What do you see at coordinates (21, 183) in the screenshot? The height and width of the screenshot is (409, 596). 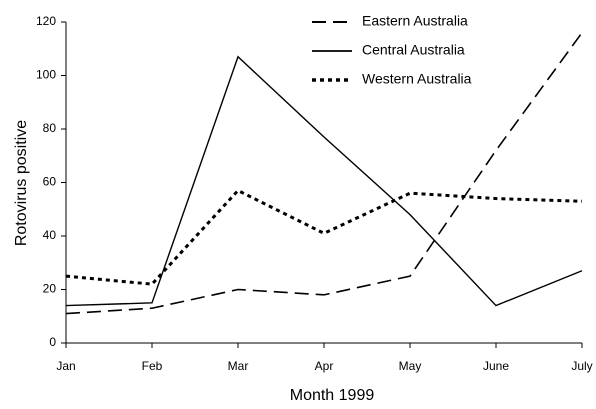 I see `y-axis-title: Rotovirus positive` at bounding box center [21, 183].